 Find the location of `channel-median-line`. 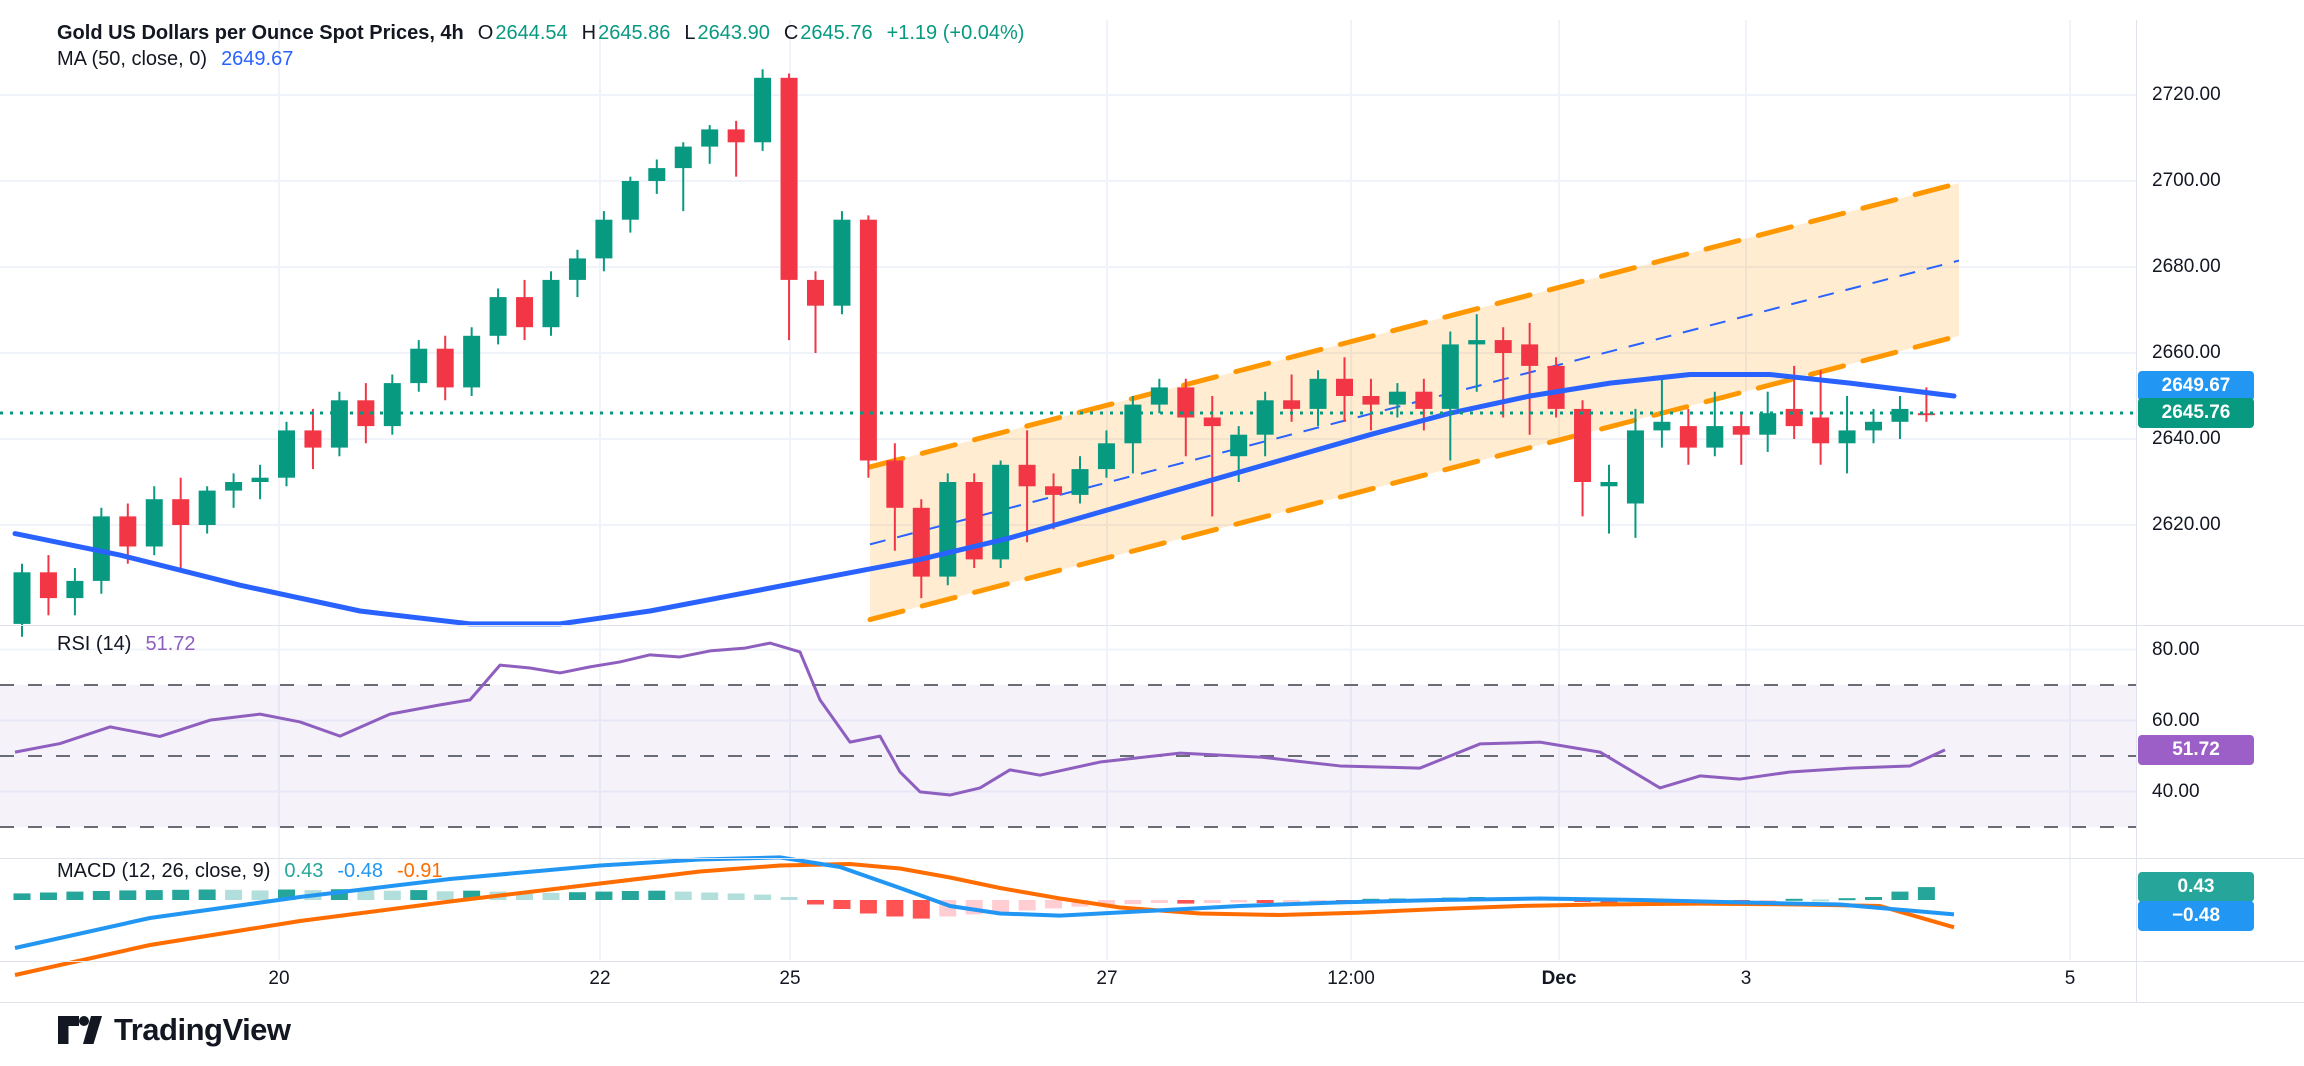

channel-median-line is located at coordinates (1414, 402).